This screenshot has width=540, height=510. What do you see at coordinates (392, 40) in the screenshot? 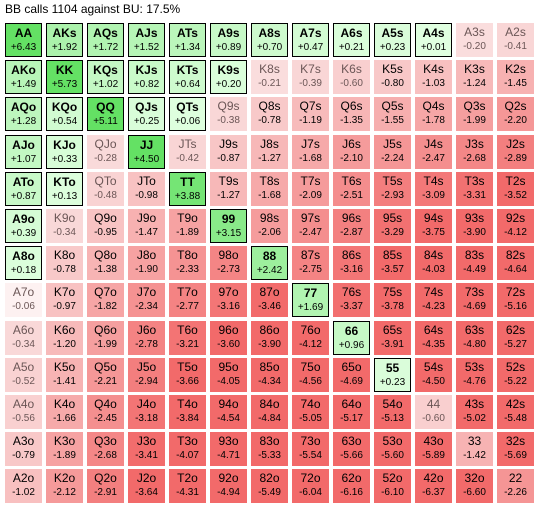
I see `hand-cell: A5s +0.23` at bounding box center [392, 40].